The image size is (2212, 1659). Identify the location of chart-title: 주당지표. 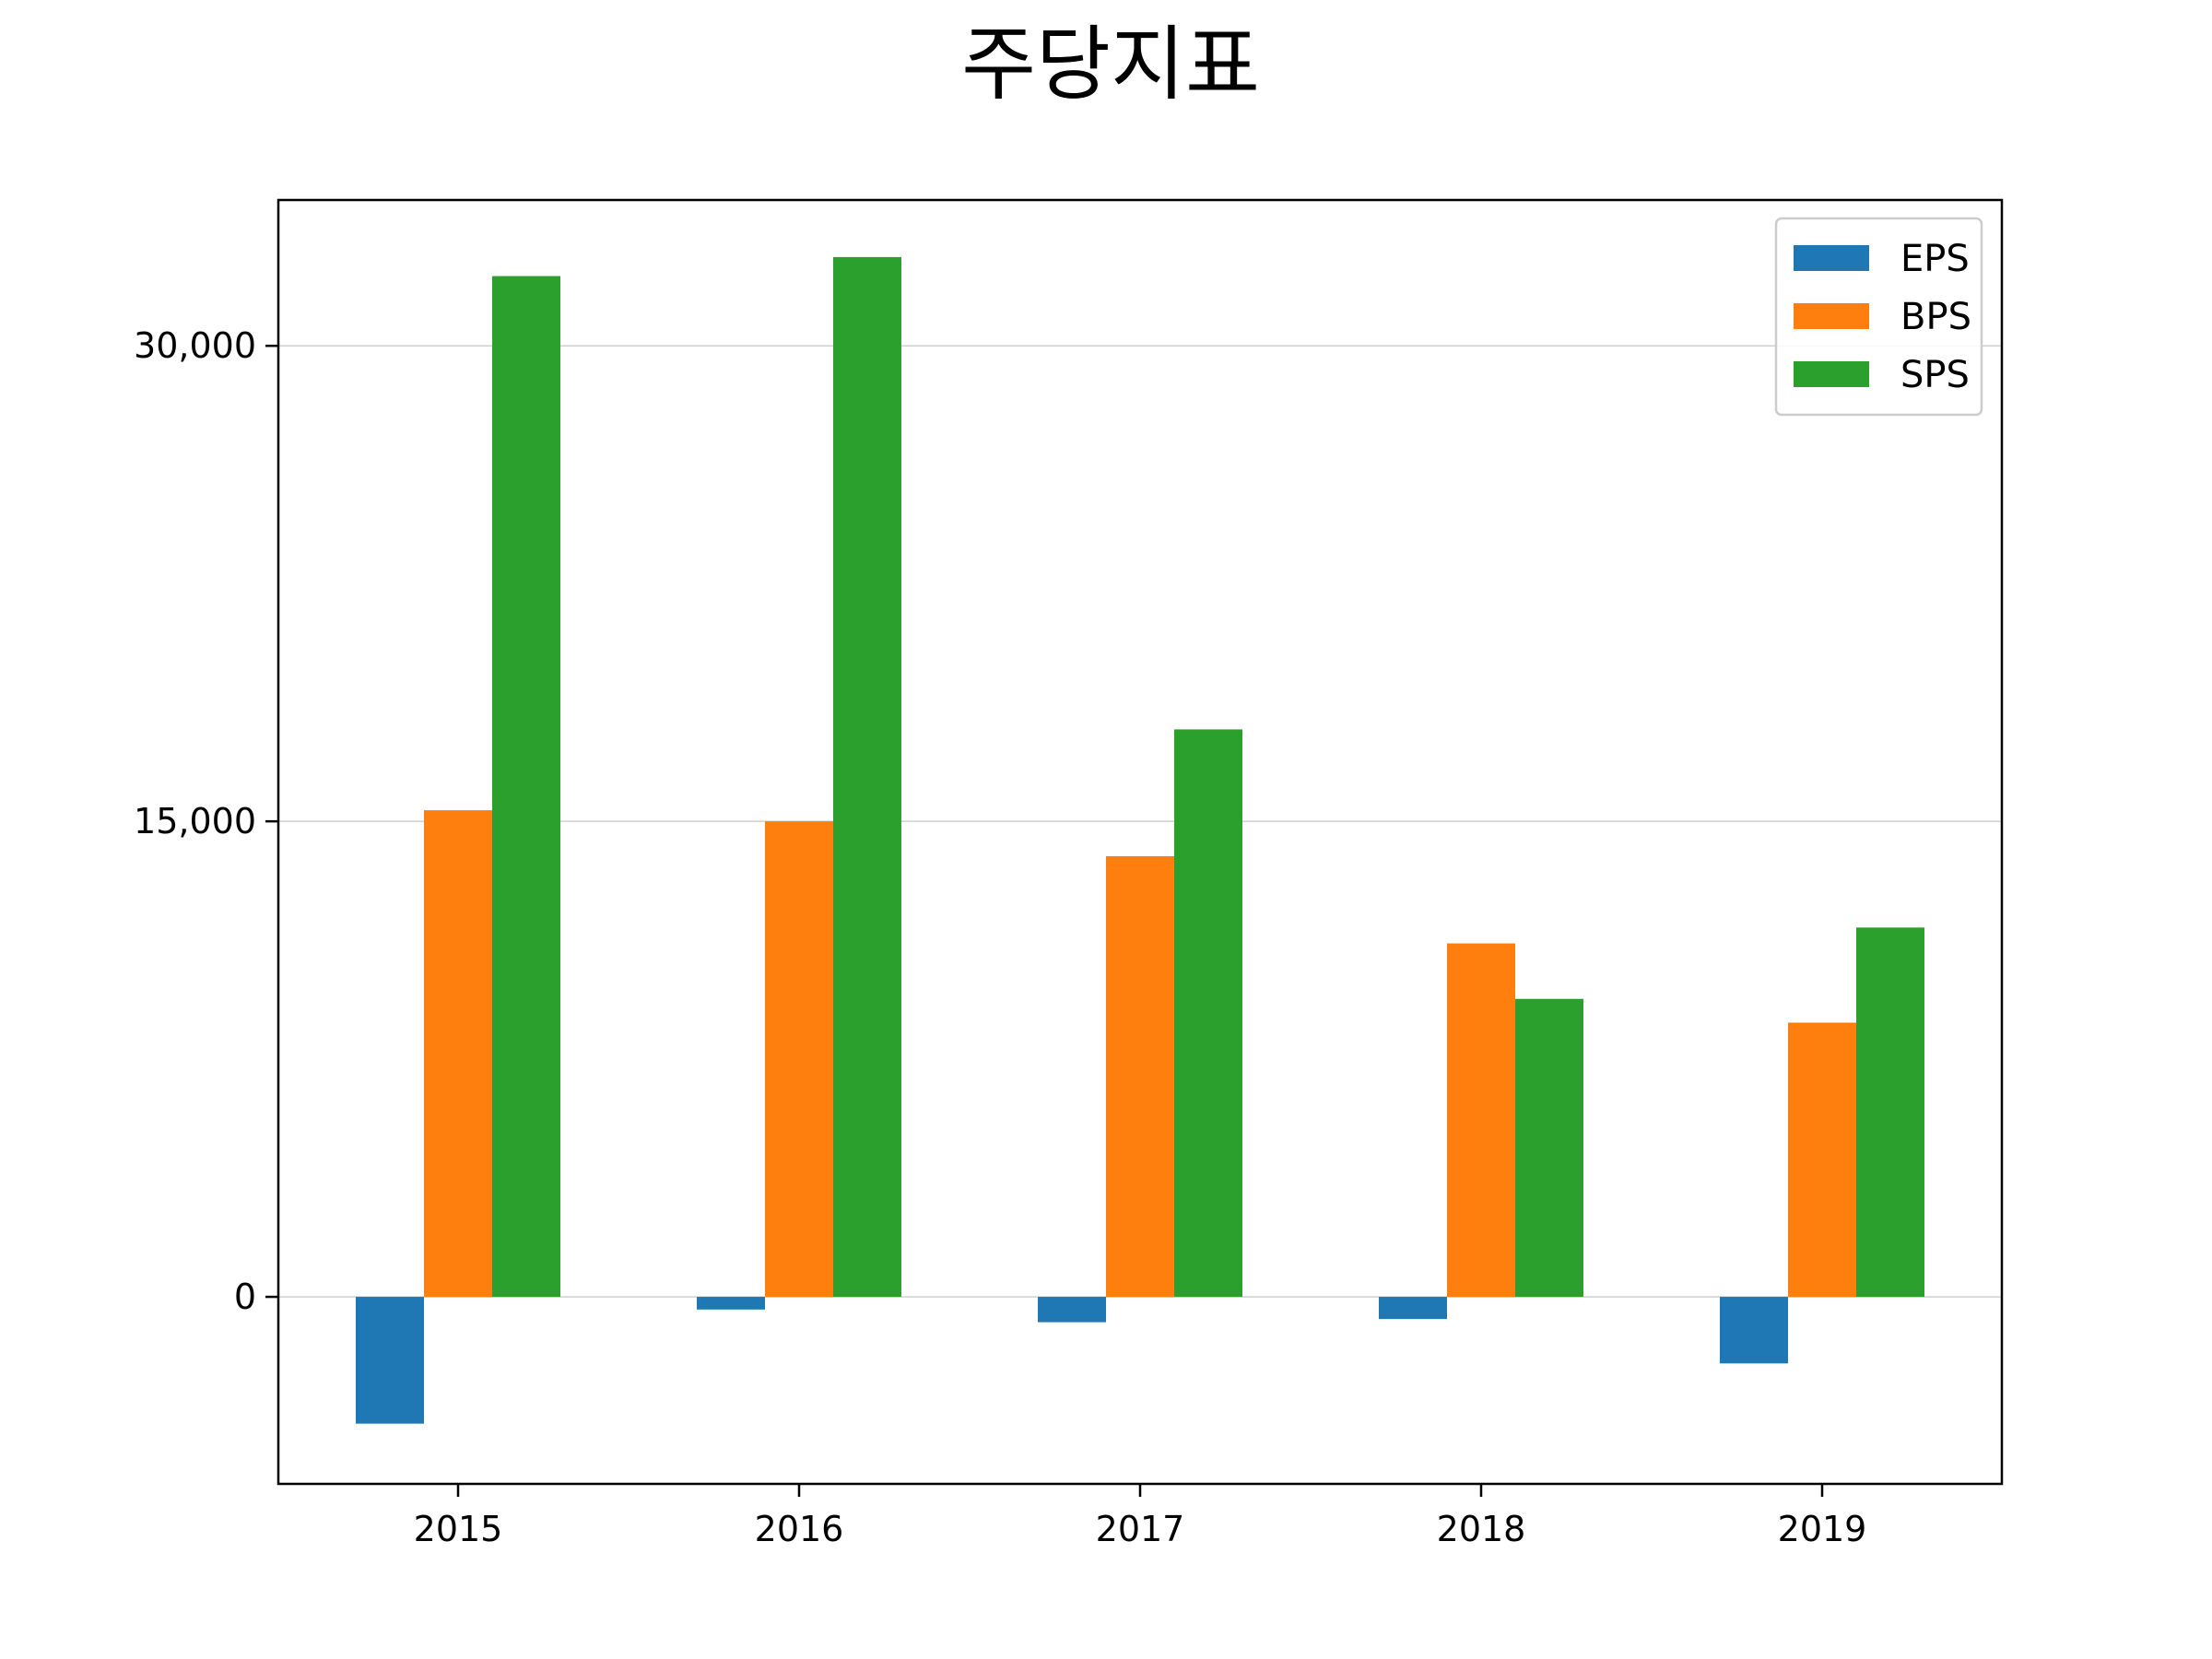
(1110, 64).